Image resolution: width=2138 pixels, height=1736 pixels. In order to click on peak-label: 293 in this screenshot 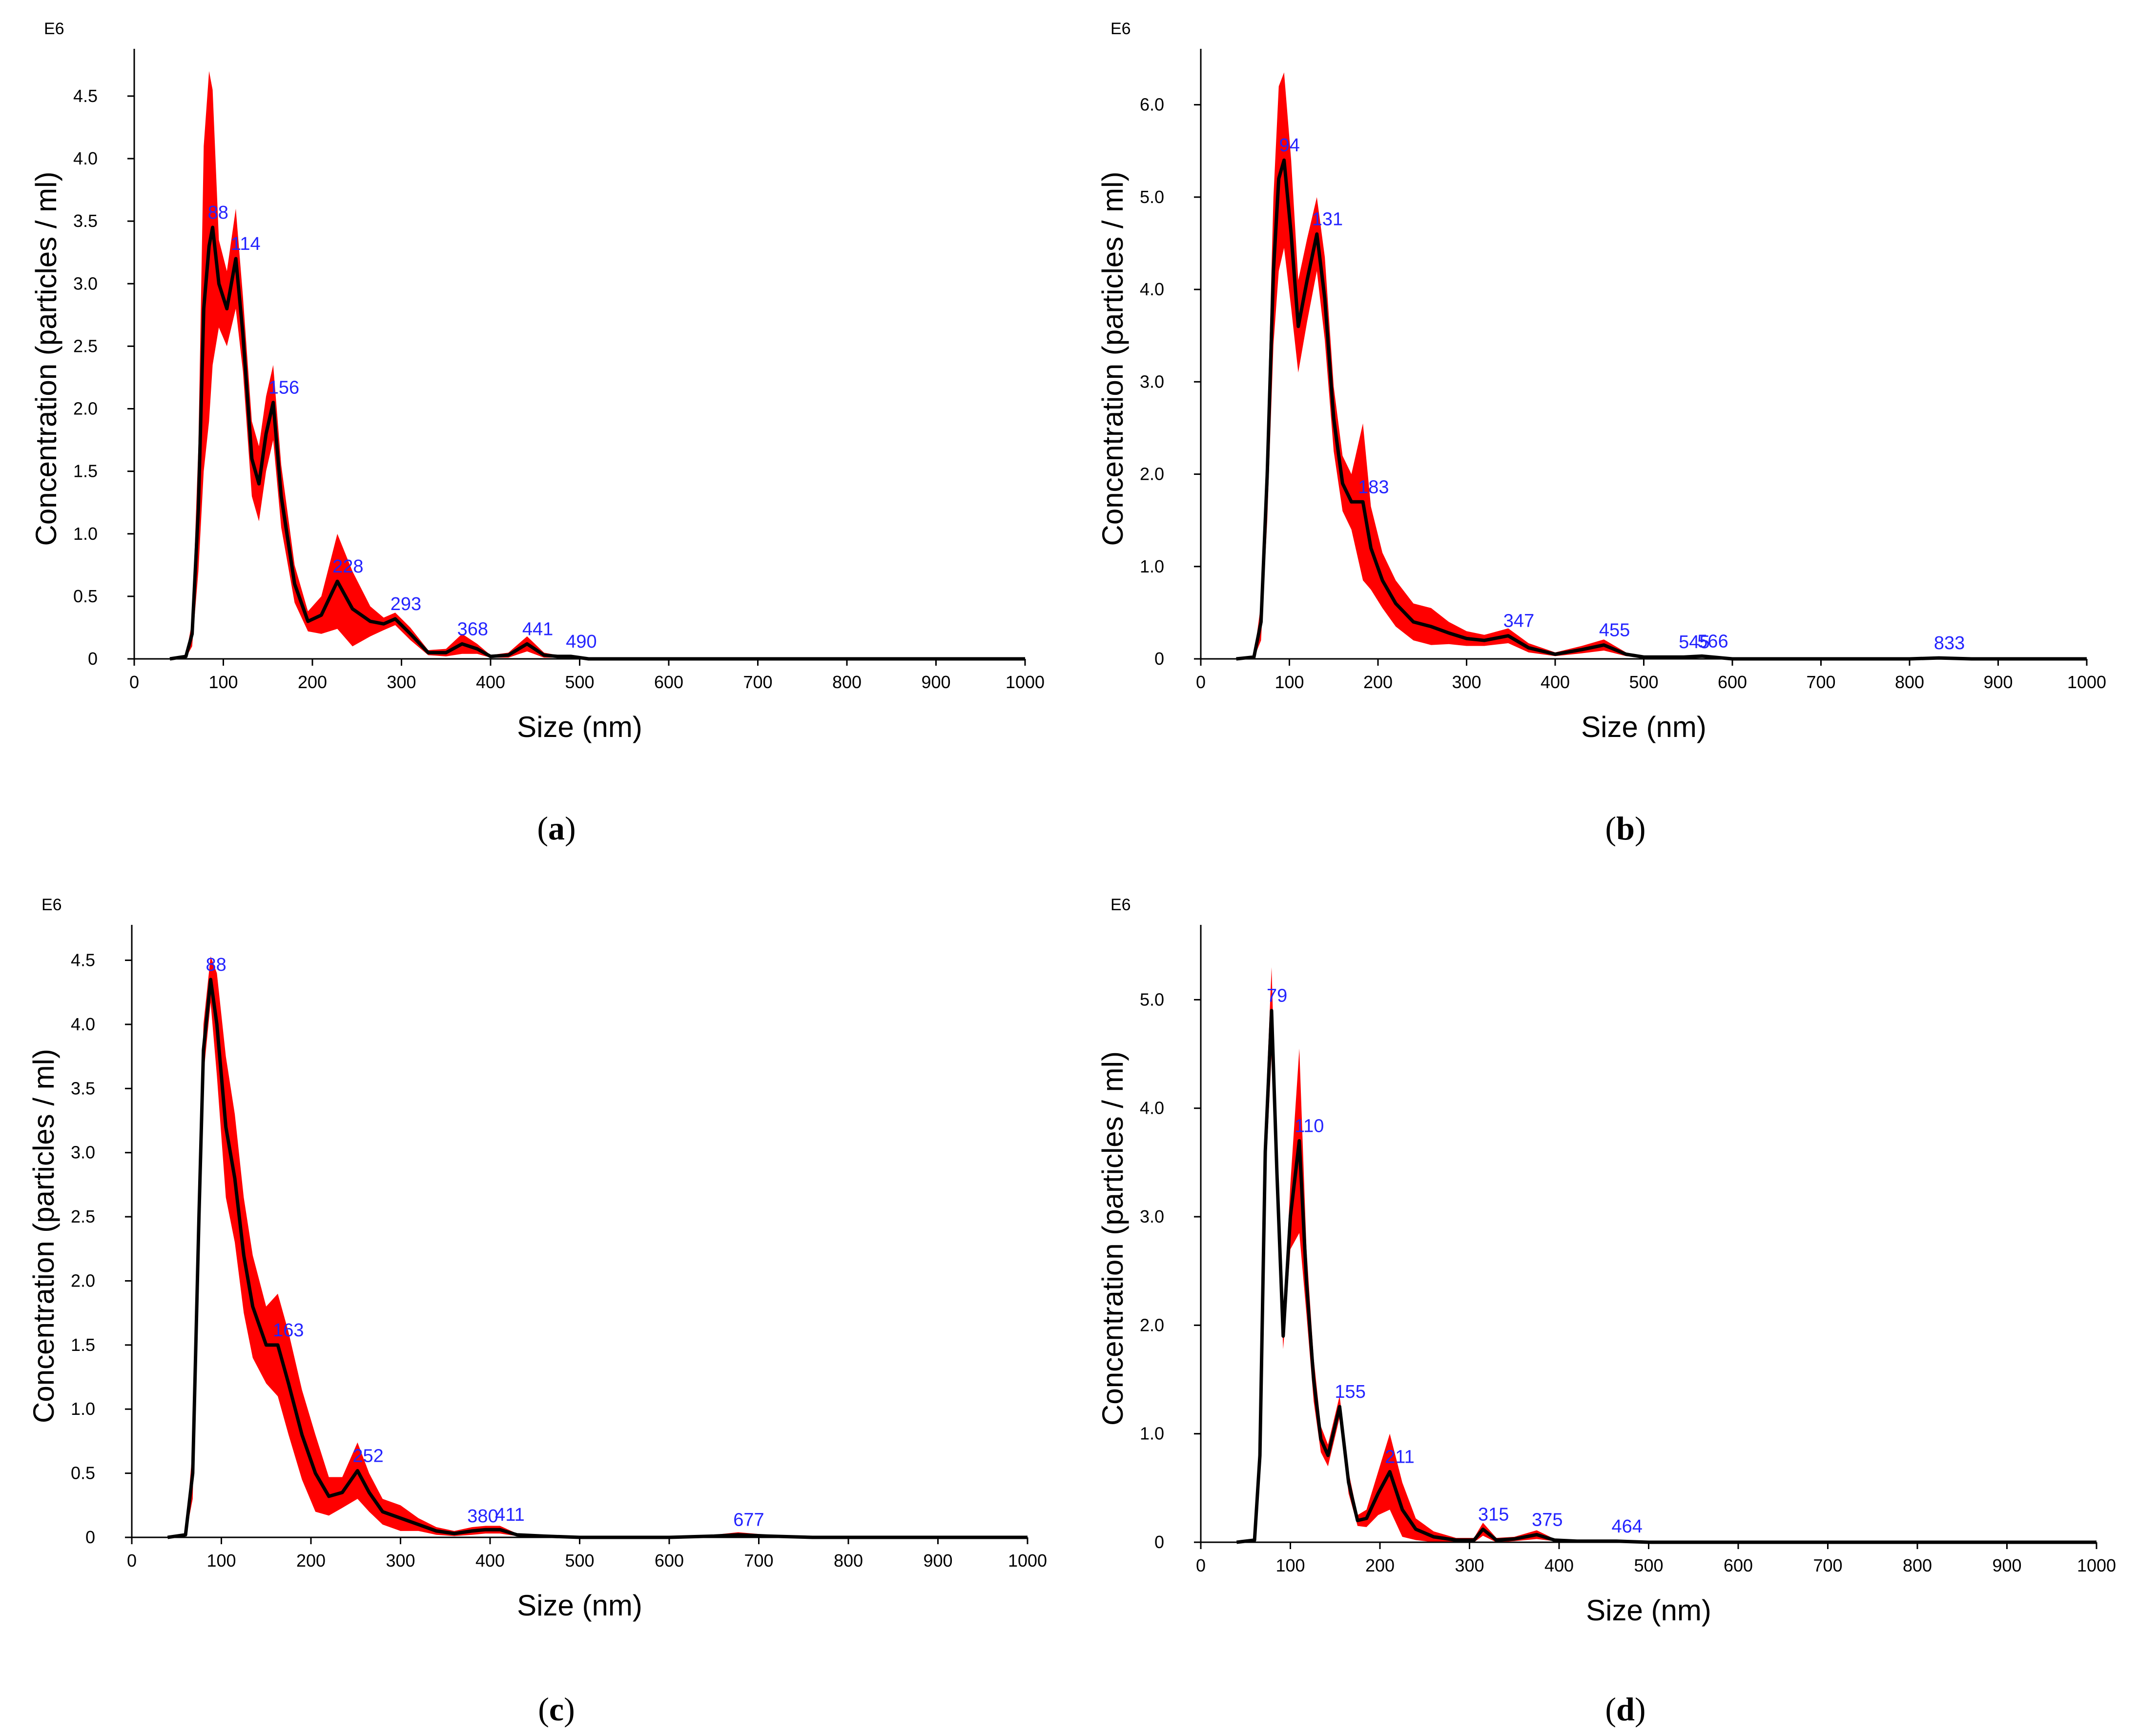, I will do `click(406, 604)`.